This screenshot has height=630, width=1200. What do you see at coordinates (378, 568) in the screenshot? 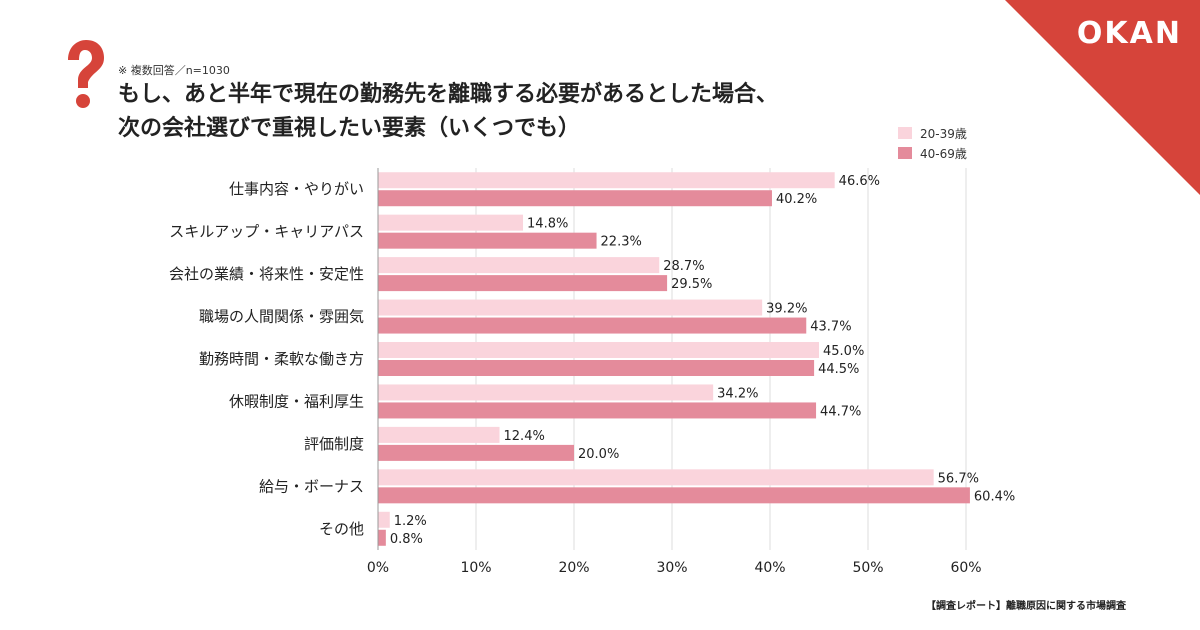
I see `x-tick-label: 0%` at bounding box center [378, 568].